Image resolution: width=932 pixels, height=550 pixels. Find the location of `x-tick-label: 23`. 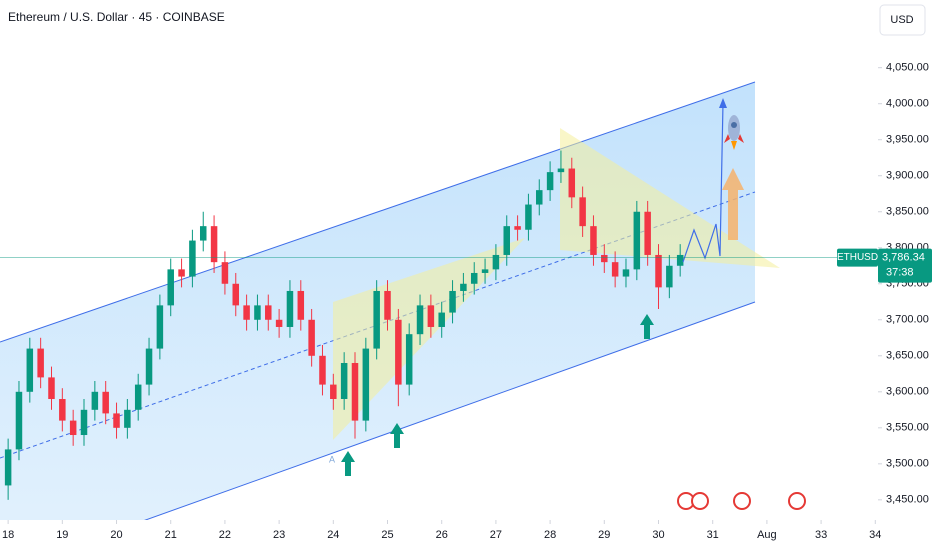

x-tick-label: 23 is located at coordinates (279, 535).